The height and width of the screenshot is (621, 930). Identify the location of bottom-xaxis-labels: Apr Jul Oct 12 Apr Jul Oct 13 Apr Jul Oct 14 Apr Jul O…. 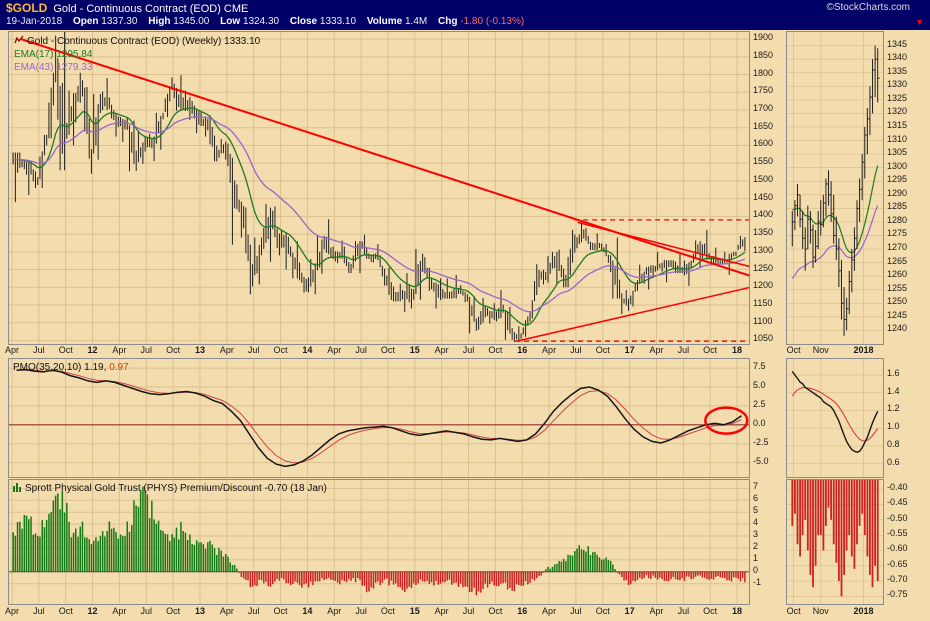
(373, 611).